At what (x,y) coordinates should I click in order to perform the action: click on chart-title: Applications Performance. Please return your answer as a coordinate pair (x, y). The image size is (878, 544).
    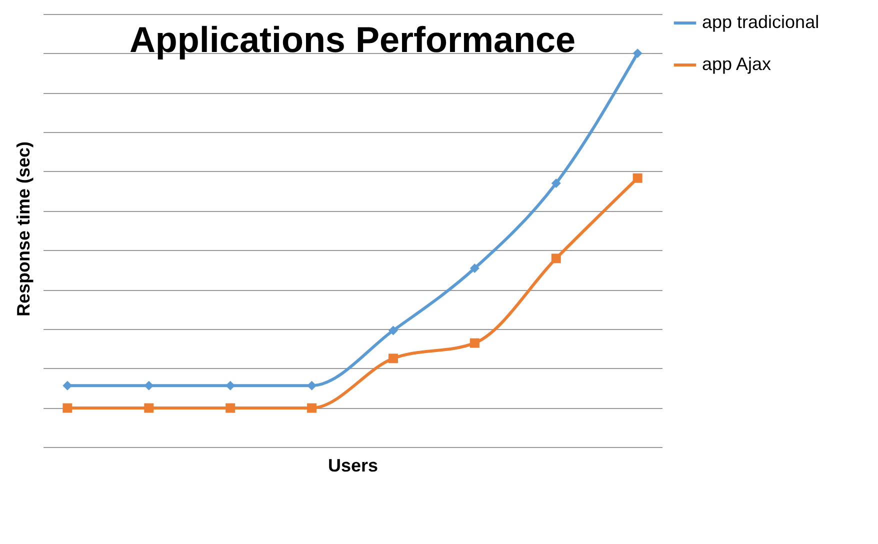
    Looking at the image, I should click on (352, 39).